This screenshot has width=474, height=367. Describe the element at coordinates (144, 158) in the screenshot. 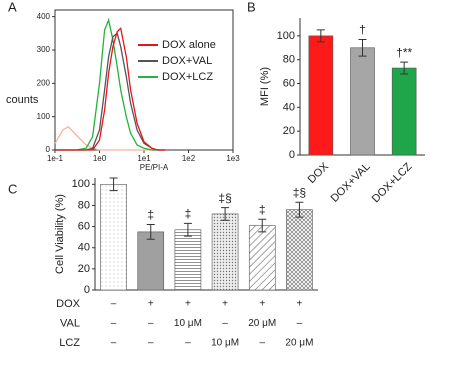

I see `x-tick-label: 1e1` at that location.